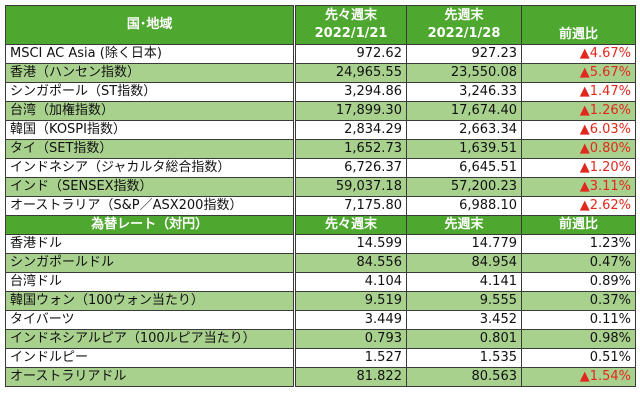 Image resolution: width=640 pixels, height=413 pixels. What do you see at coordinates (464, 92) in the screenshot?
I see `value-prev: 3,246.33` at bounding box center [464, 92].